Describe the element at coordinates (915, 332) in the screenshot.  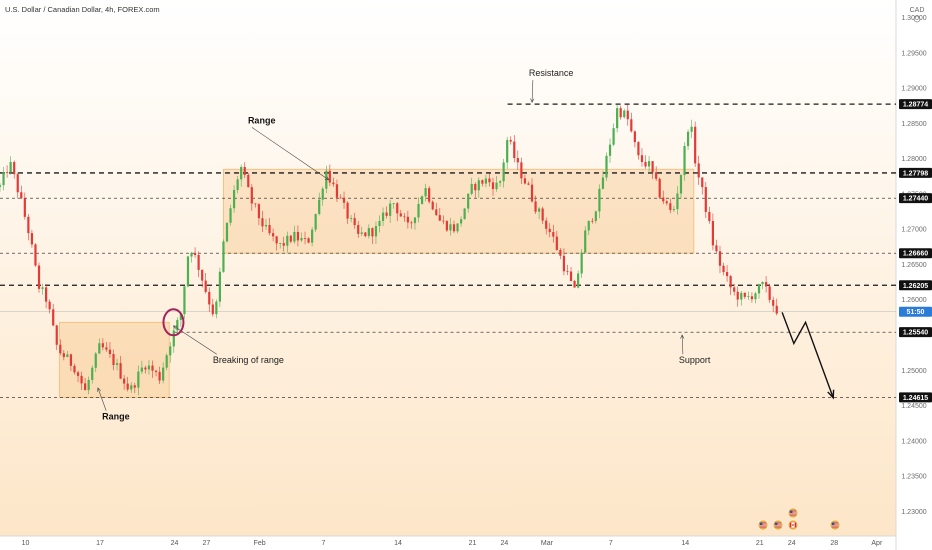
I see `level-price-label: 1.25540` at that location.